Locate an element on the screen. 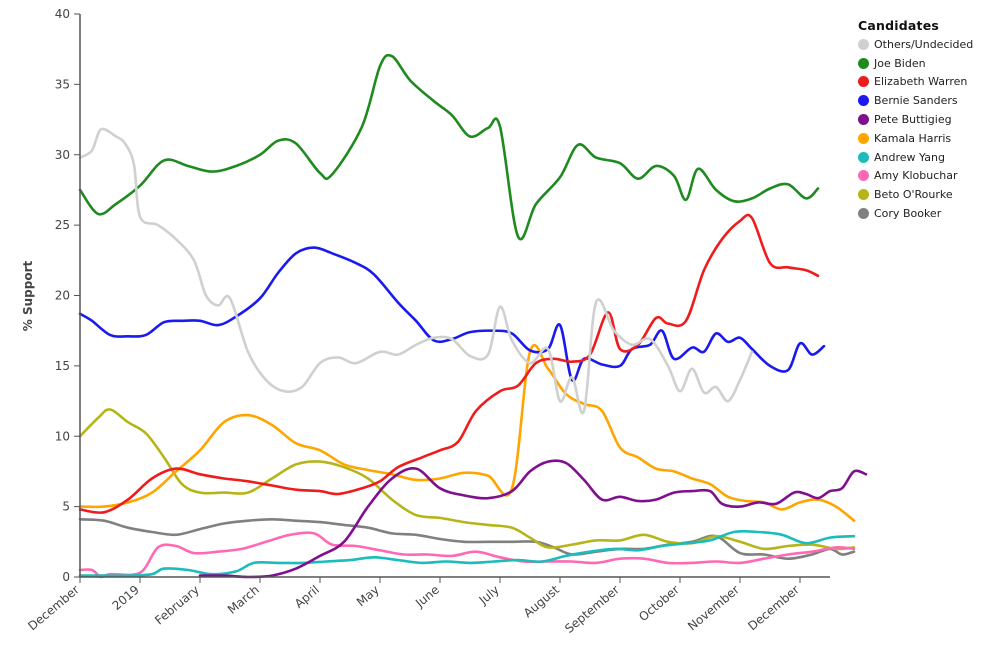 Image resolution: width=1004 pixels, height=666 pixels. legend-item-kamala-harris: Kamala Harris is located at coordinates (915, 138).